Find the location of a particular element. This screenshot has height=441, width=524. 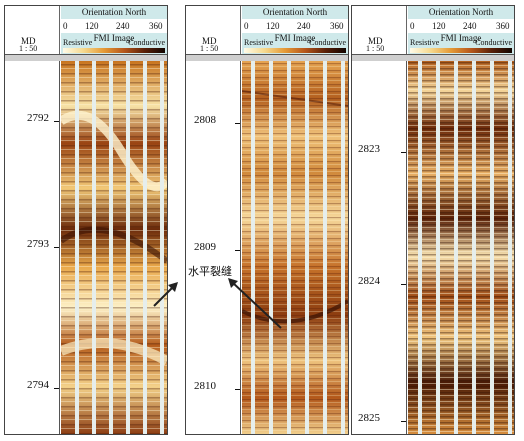

depth-label: 2823 is located at coordinates (369, 149).